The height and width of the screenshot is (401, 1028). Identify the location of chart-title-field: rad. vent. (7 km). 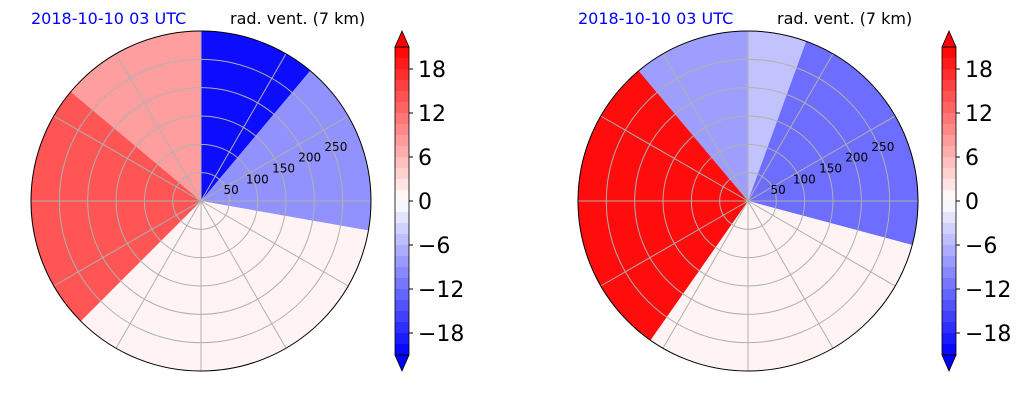
(298, 18).